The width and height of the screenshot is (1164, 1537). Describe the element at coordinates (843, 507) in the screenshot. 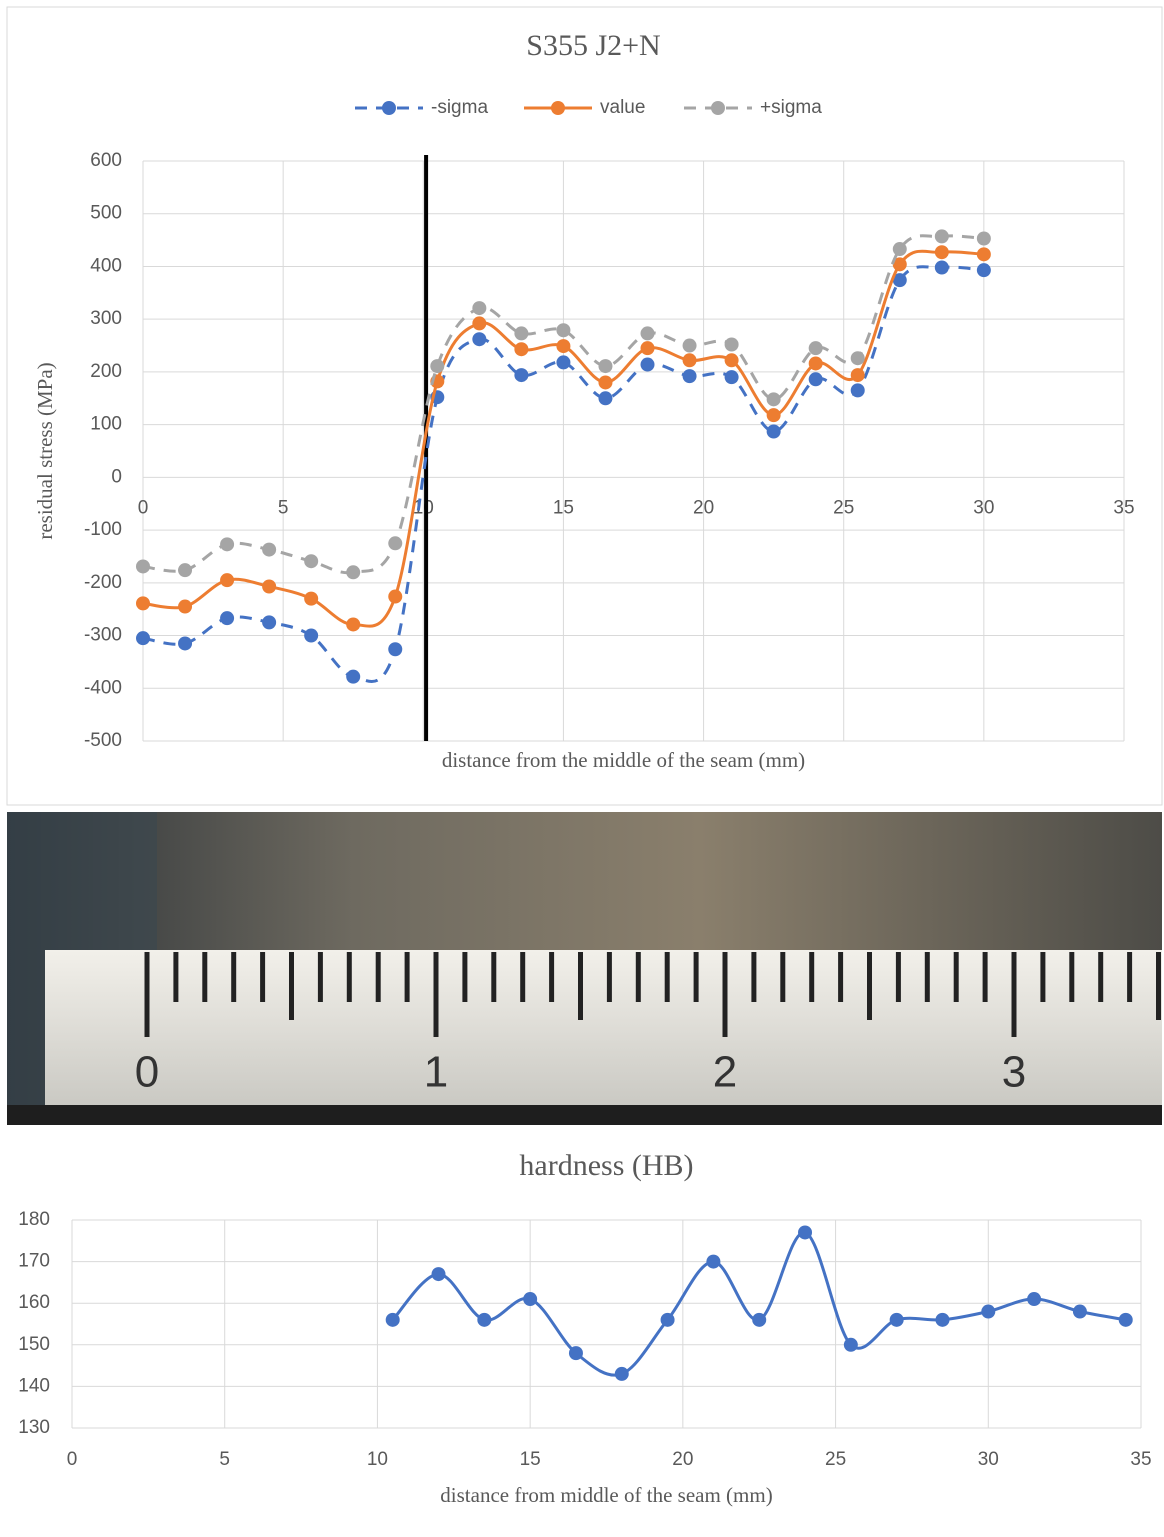

I see `x-tick-label: 25` at that location.